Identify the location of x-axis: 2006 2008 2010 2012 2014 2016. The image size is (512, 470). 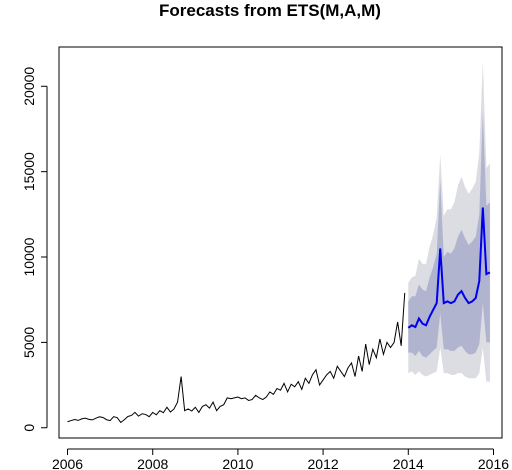
(280, 459).